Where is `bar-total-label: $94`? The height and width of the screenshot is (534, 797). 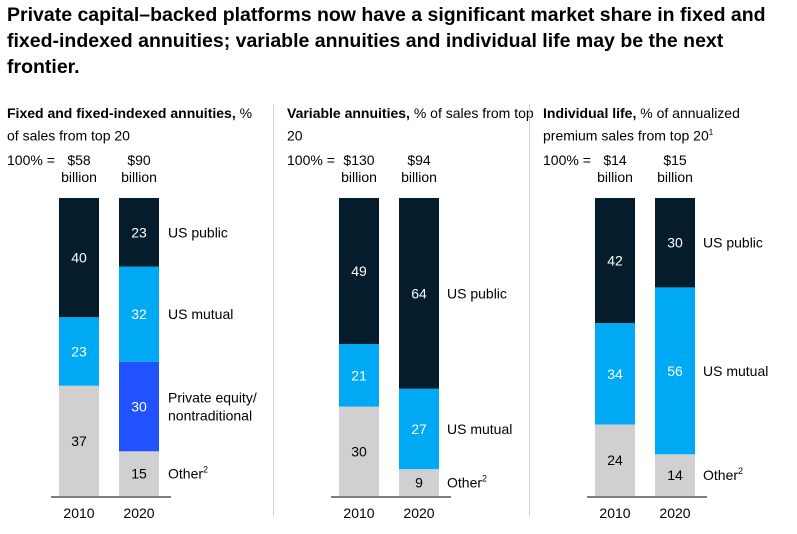 bar-total-label: $94 is located at coordinates (419, 160).